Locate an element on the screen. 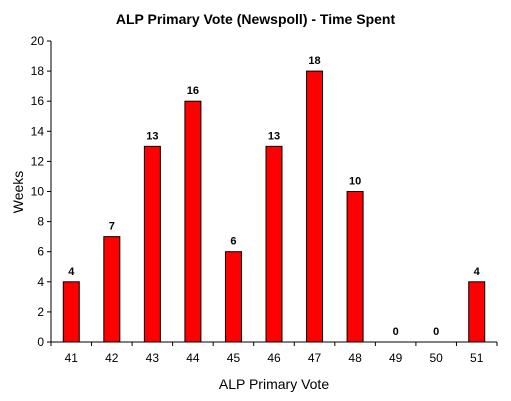  y-tick-label: 4 is located at coordinates (40, 282).